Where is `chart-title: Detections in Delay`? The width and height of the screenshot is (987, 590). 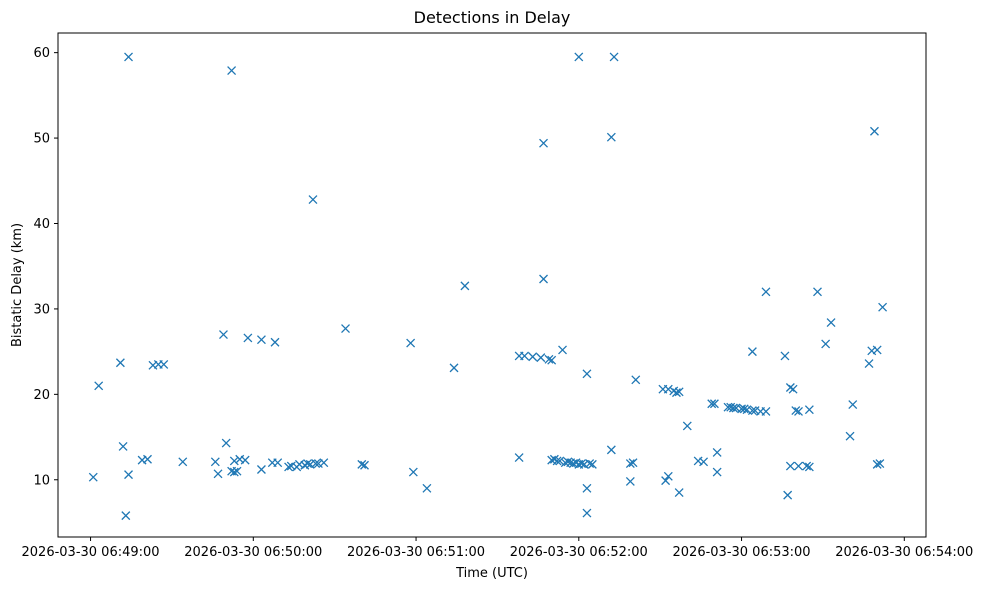
chart-title: Detections in Delay is located at coordinates (492, 17).